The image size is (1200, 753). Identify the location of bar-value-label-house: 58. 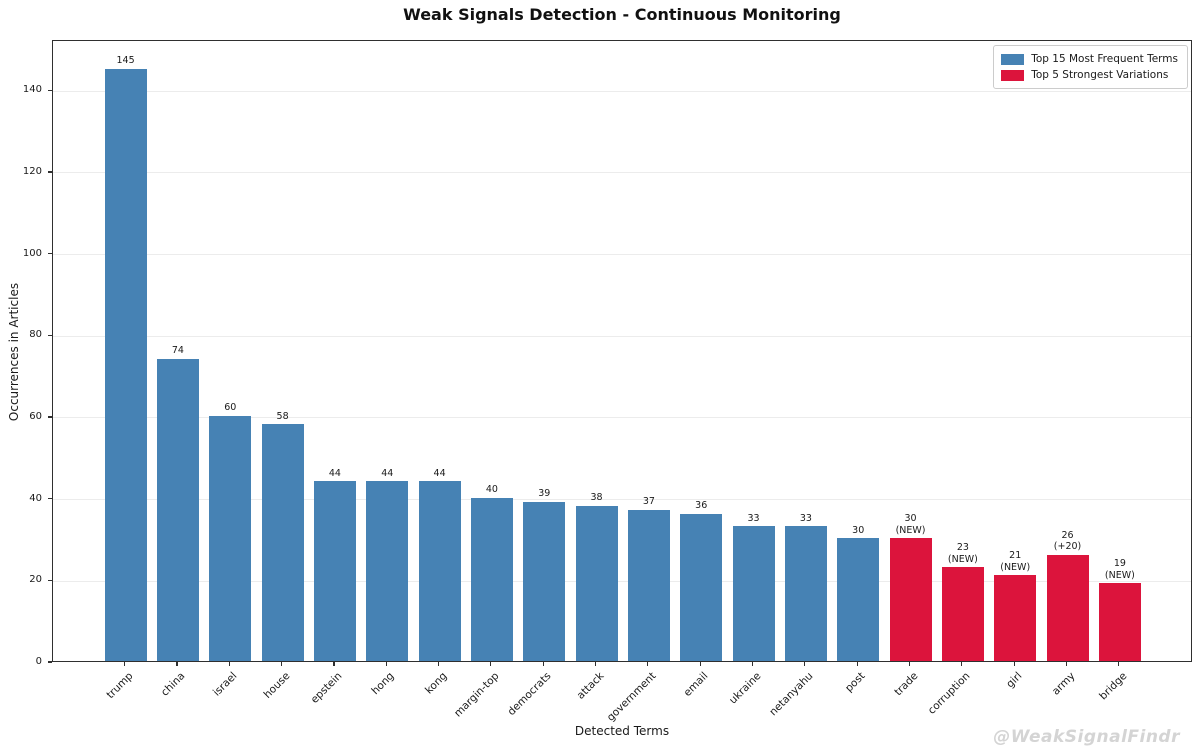
(282, 416).